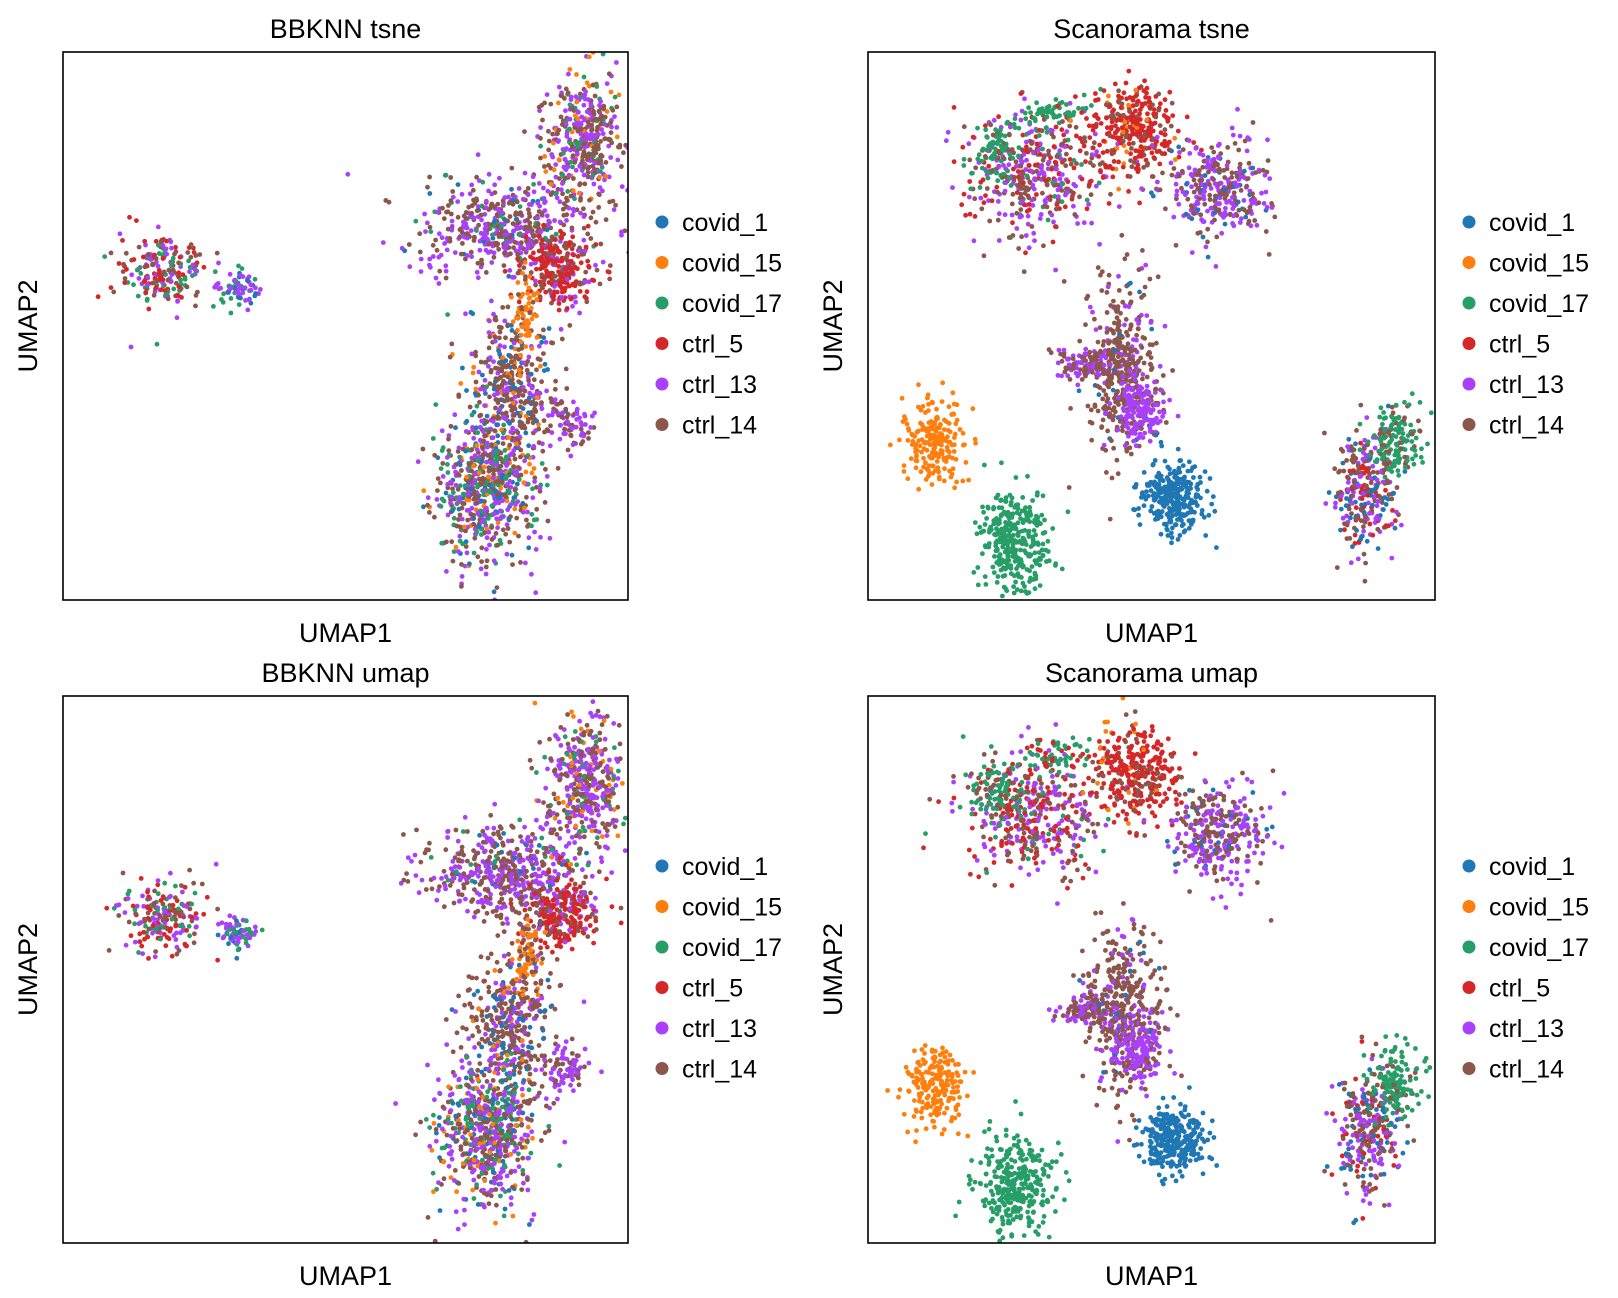 The image size is (1618, 1298). Describe the element at coordinates (1161, 333) in the screenshot. I see `scatter-points` at that location.